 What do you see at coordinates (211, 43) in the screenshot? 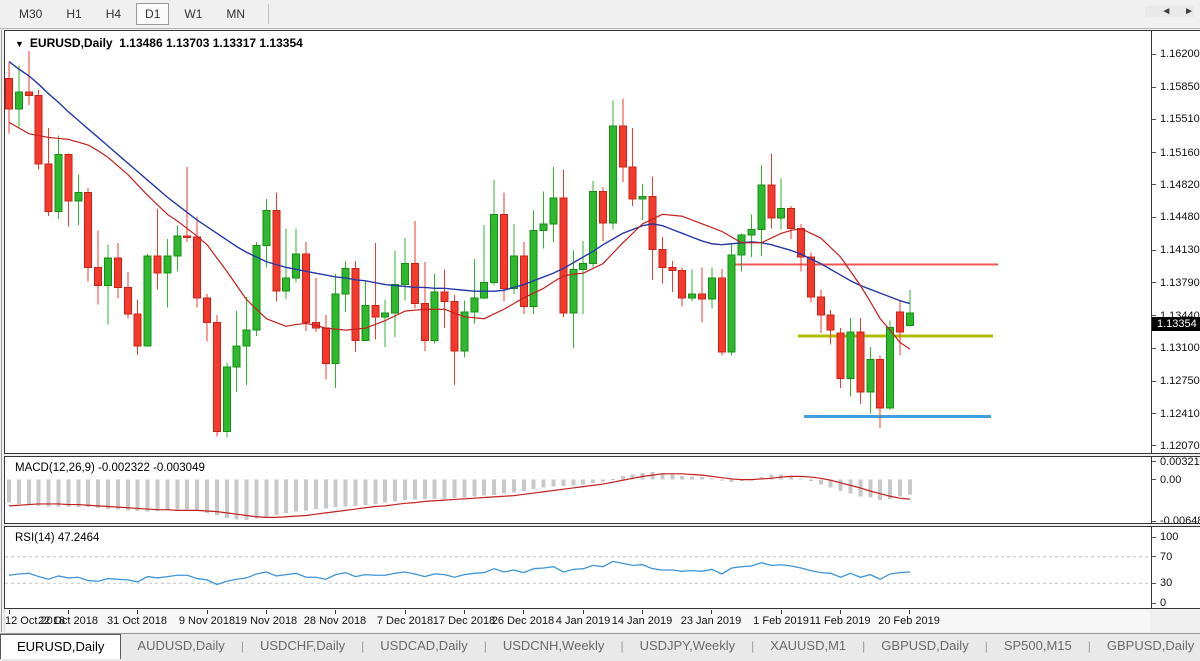
I see `chart-title-ohlc: 1.13486 1.13703 1.13317 1.13354` at bounding box center [211, 43].